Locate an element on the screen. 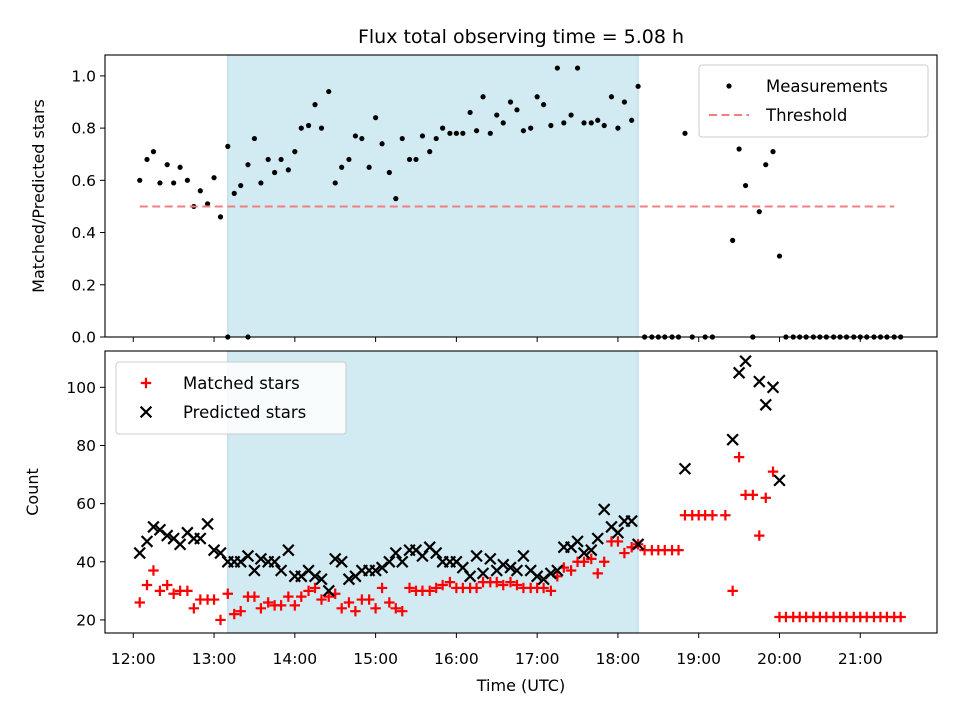 The height and width of the screenshot is (720, 960). legend-measurements-label: Measurements is located at coordinates (827, 86).